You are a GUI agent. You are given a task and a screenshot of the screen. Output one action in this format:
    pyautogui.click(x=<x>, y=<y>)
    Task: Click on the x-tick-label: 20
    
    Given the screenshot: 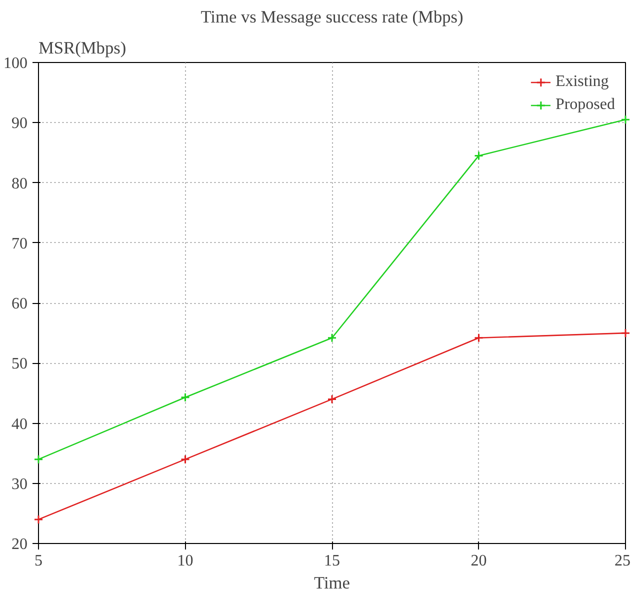 What is the action you would take?
    pyautogui.click(x=478, y=561)
    